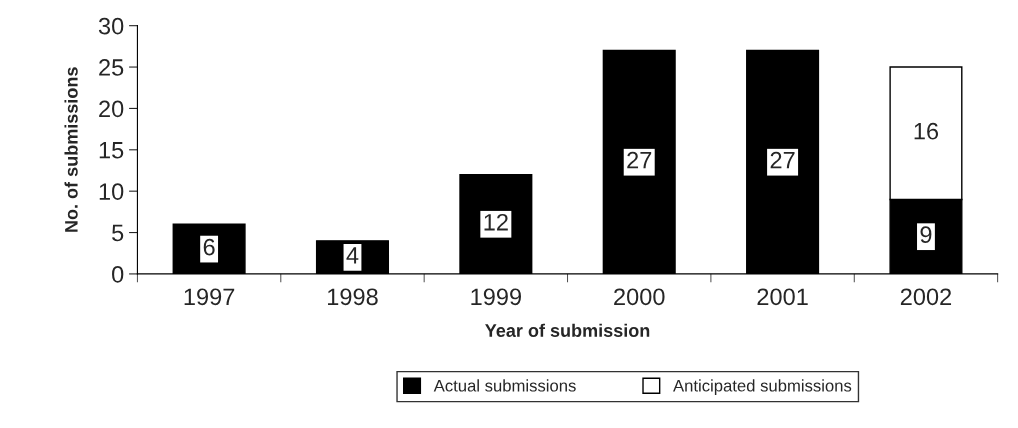  I want to click on x-tick-label: 2002, so click(926, 297).